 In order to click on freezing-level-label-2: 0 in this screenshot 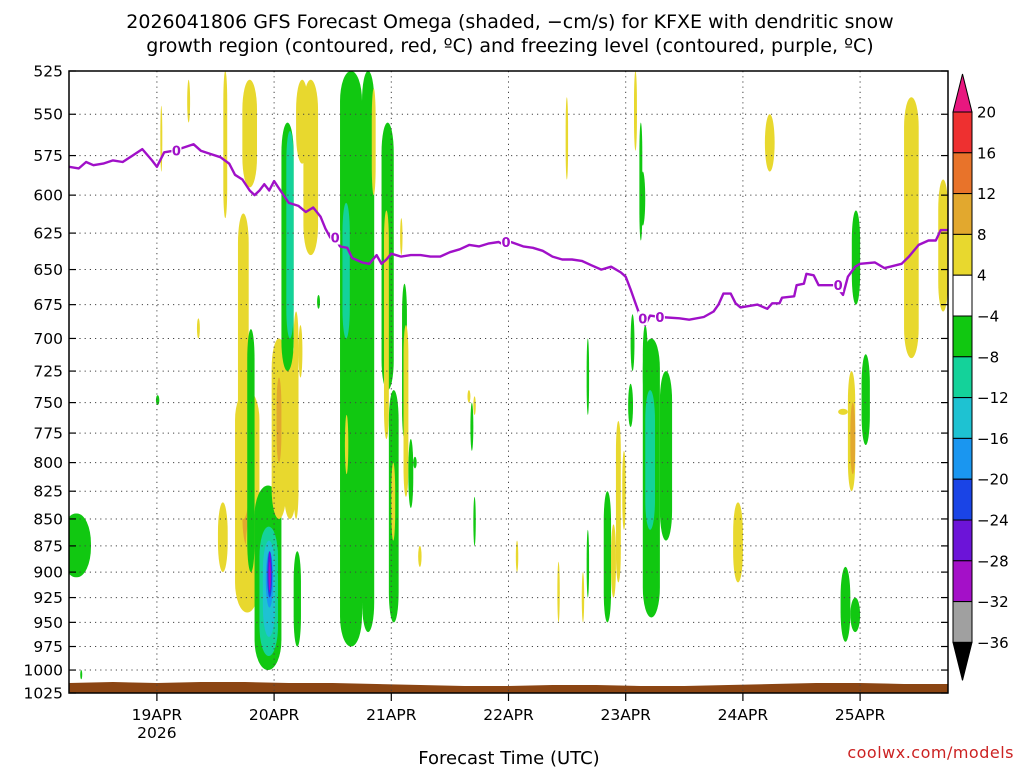, I will do `click(506, 243)`.